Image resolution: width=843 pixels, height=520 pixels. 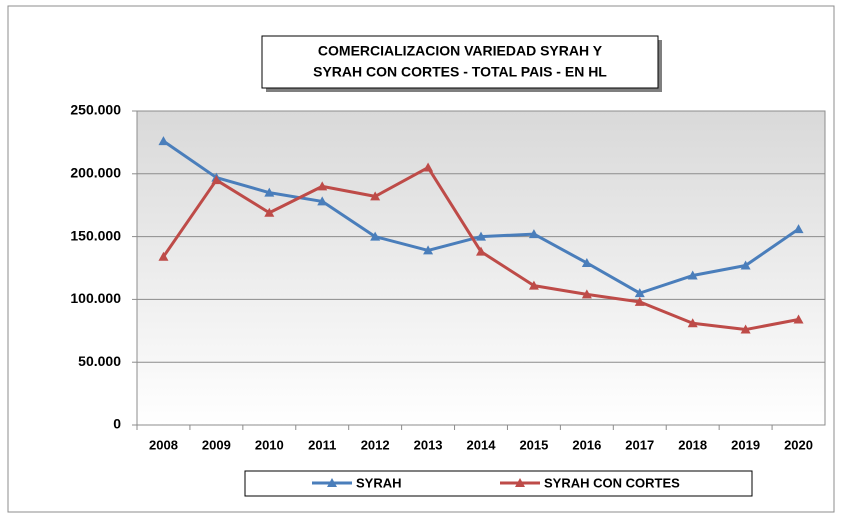 What do you see at coordinates (99, 361) in the screenshot?
I see `y-tick-label: 50.000` at bounding box center [99, 361].